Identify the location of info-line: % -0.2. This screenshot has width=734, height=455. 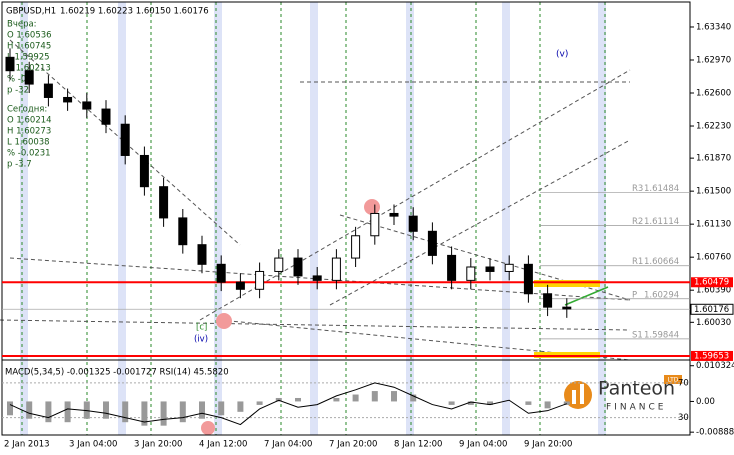
(20, 80).